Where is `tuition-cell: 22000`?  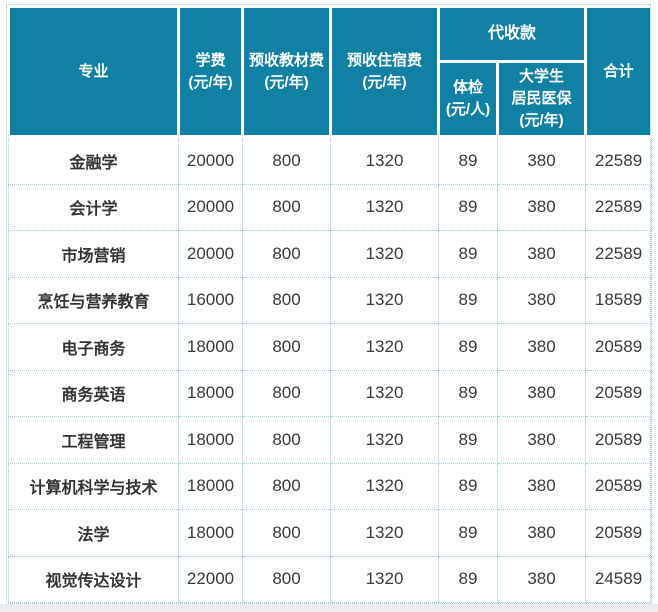 tuition-cell: 22000 is located at coordinates (210, 579).